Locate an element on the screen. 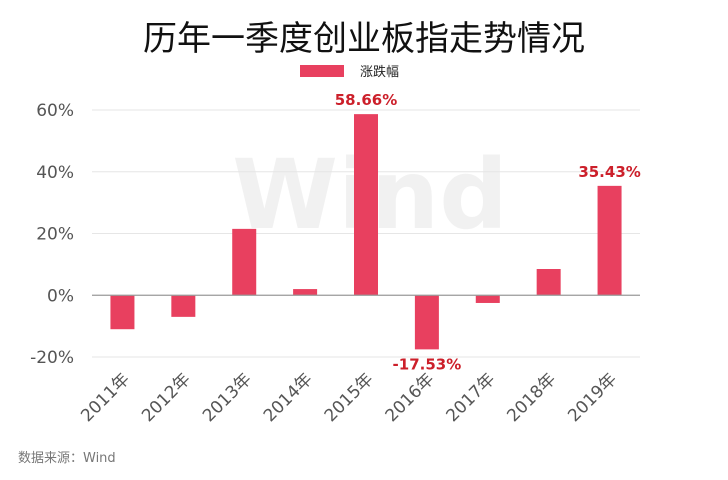 This screenshot has height=480, width=728. x-tick-label: 2017年 is located at coordinates (471, 397).